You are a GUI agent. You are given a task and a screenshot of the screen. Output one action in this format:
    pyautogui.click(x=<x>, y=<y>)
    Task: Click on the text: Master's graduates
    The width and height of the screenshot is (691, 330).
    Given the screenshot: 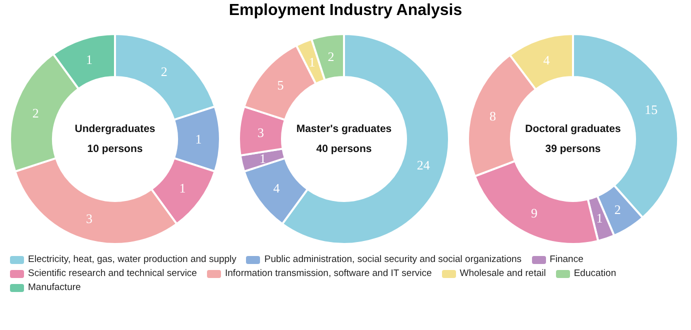 What is the action you would take?
    pyautogui.click(x=344, y=129)
    